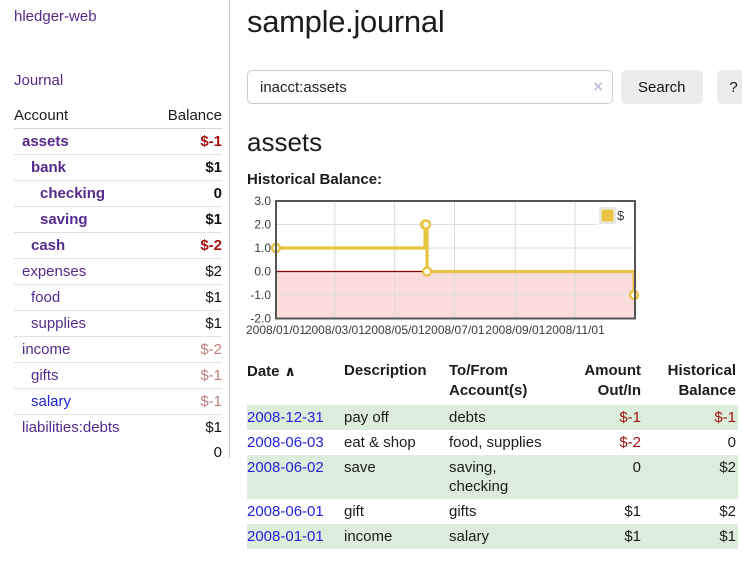 The image size is (742, 582). What do you see at coordinates (360, 467) in the screenshot?
I see `transaction-description: save` at bounding box center [360, 467].